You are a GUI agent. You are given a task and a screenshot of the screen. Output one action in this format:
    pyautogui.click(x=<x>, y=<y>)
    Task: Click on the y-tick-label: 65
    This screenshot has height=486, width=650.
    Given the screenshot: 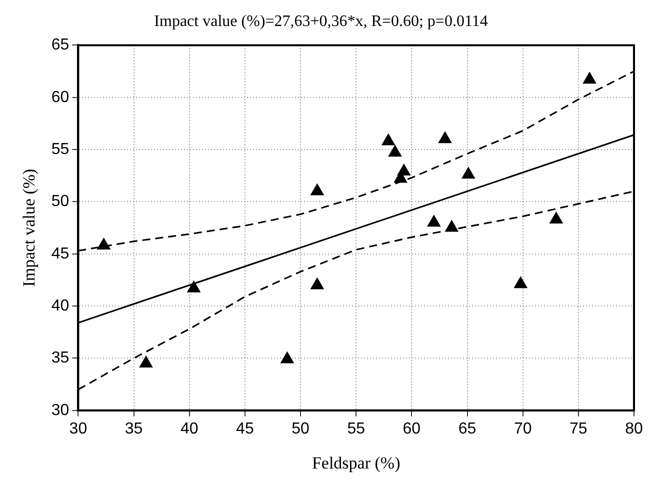 What is the action you would take?
    pyautogui.click(x=60, y=45)
    